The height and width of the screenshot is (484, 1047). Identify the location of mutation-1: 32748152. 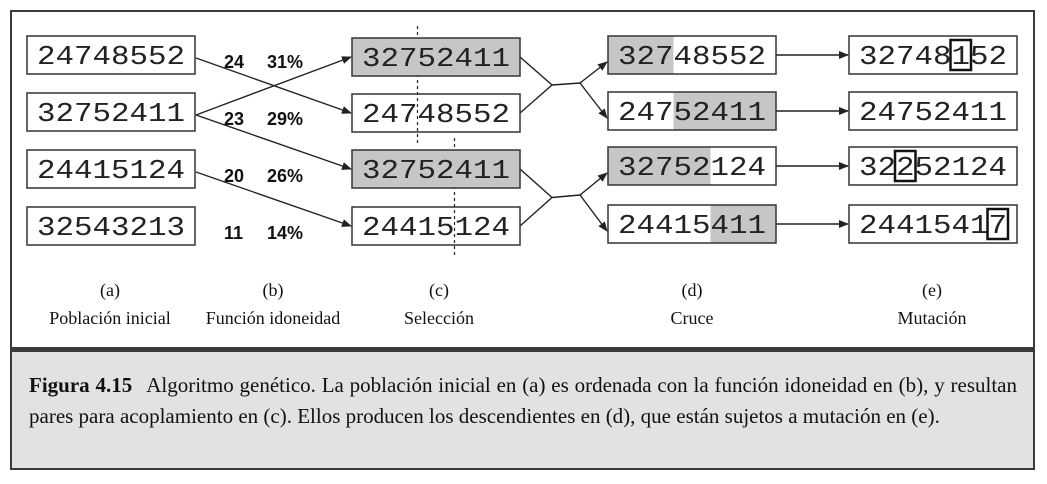
(933, 55).